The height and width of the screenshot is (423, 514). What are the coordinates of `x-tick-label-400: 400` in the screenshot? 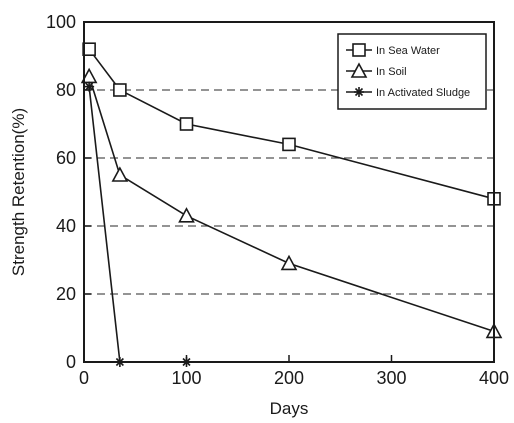 It's located at (494, 378).